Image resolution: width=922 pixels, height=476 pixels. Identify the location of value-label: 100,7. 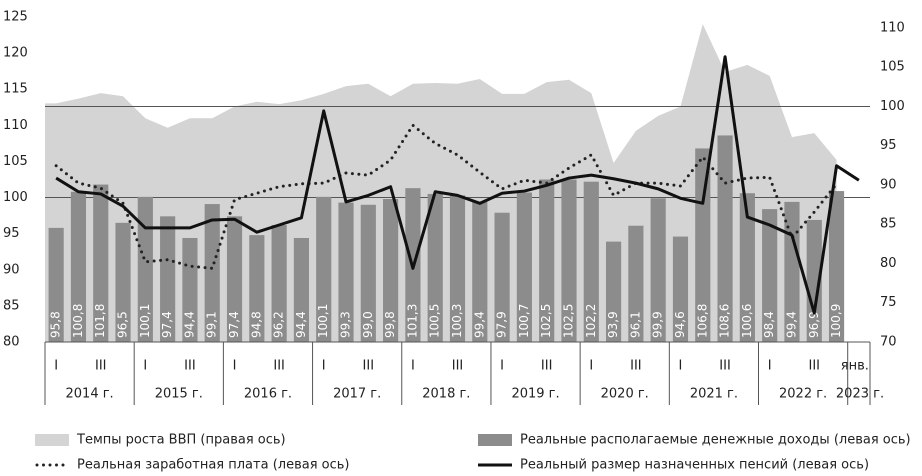
(524, 321).